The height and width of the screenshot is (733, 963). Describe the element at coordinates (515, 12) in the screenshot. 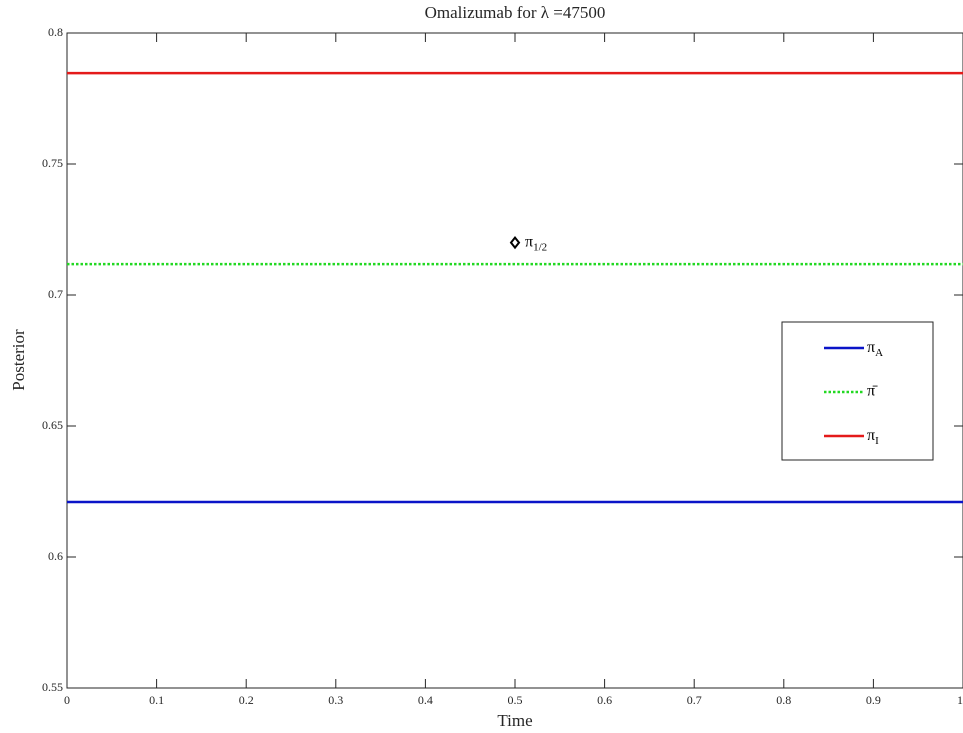

I see `chart-title: Omalizumab for λ =47500` at that location.